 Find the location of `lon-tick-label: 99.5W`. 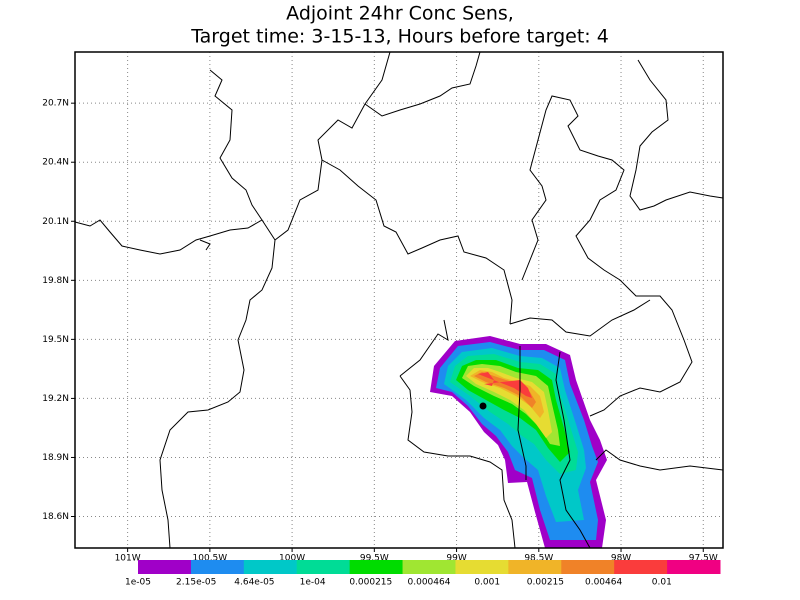

lon-tick-label: 99.5W is located at coordinates (374, 559).